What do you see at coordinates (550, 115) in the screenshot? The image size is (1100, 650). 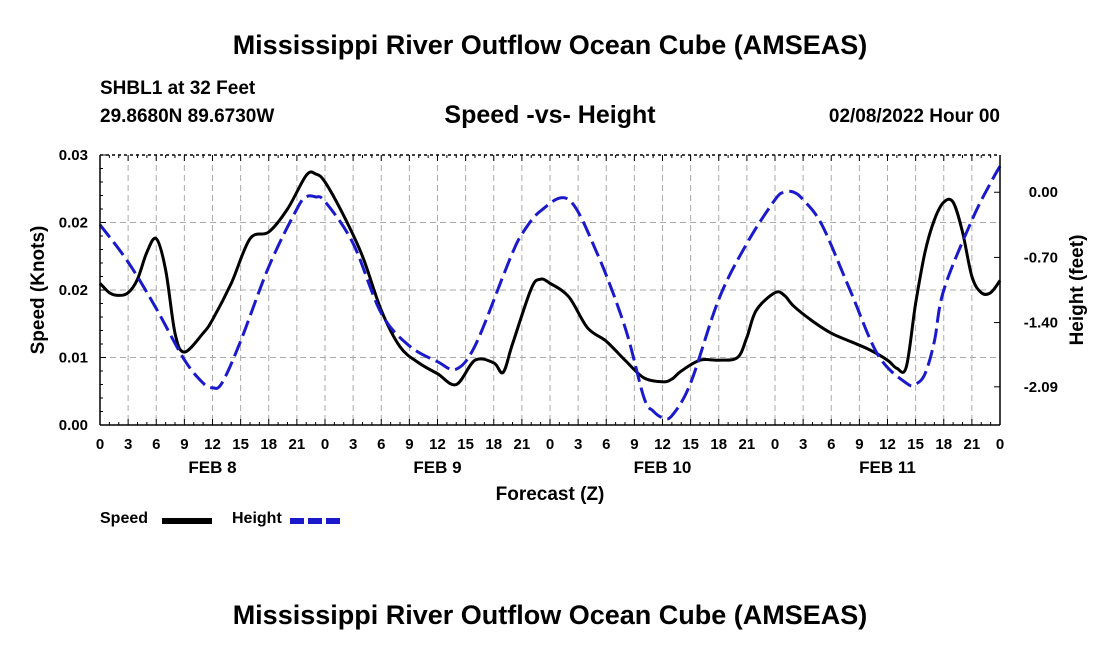 I see `chart-subtitle: Speed -vs- Height` at bounding box center [550, 115].